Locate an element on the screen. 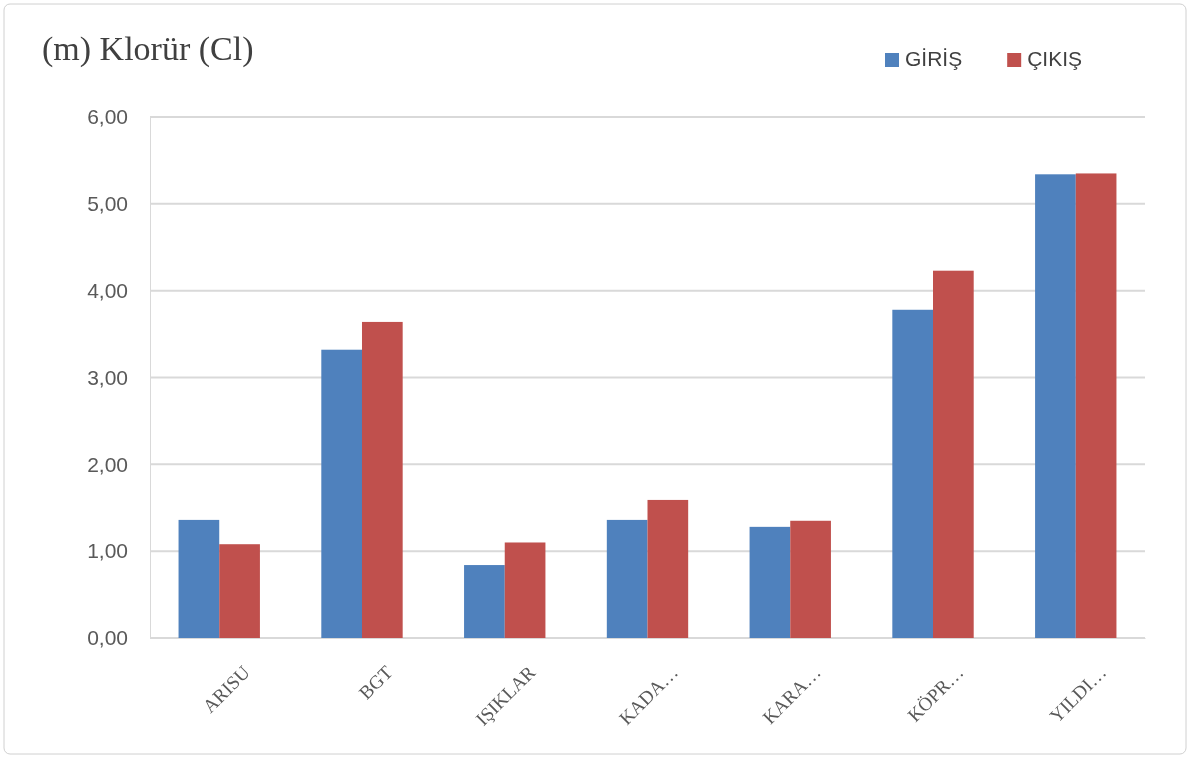  legend-label: ÇIKIŞ is located at coordinates (1055, 58).